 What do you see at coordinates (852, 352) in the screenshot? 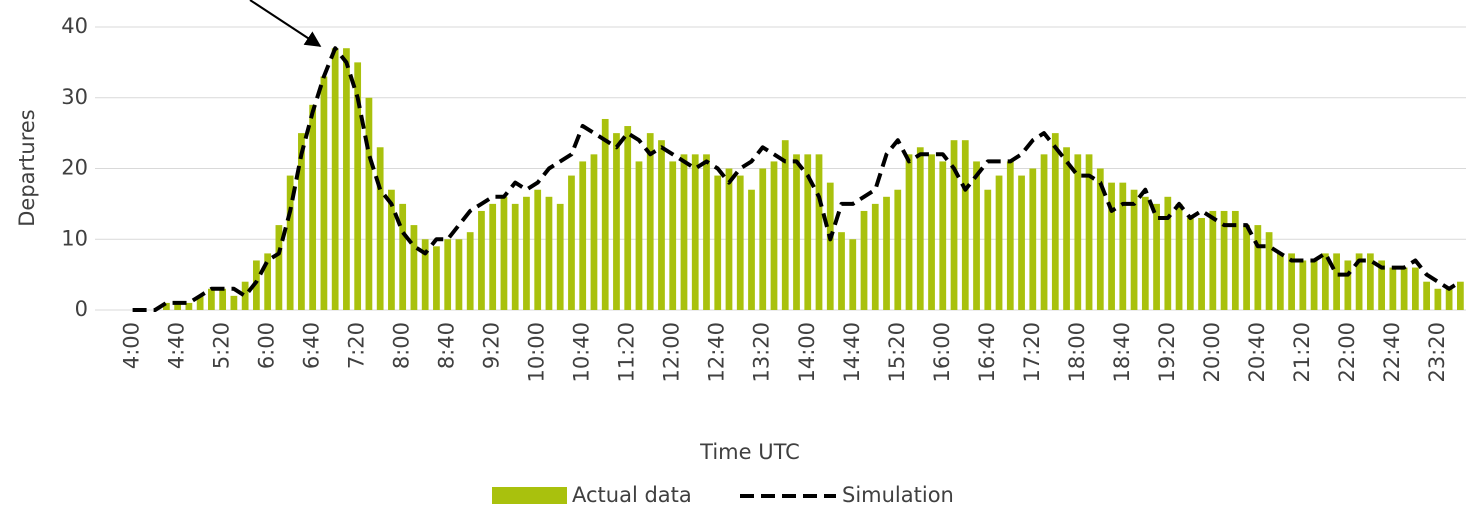
I see `x-tick-label: 14:40` at bounding box center [852, 352].